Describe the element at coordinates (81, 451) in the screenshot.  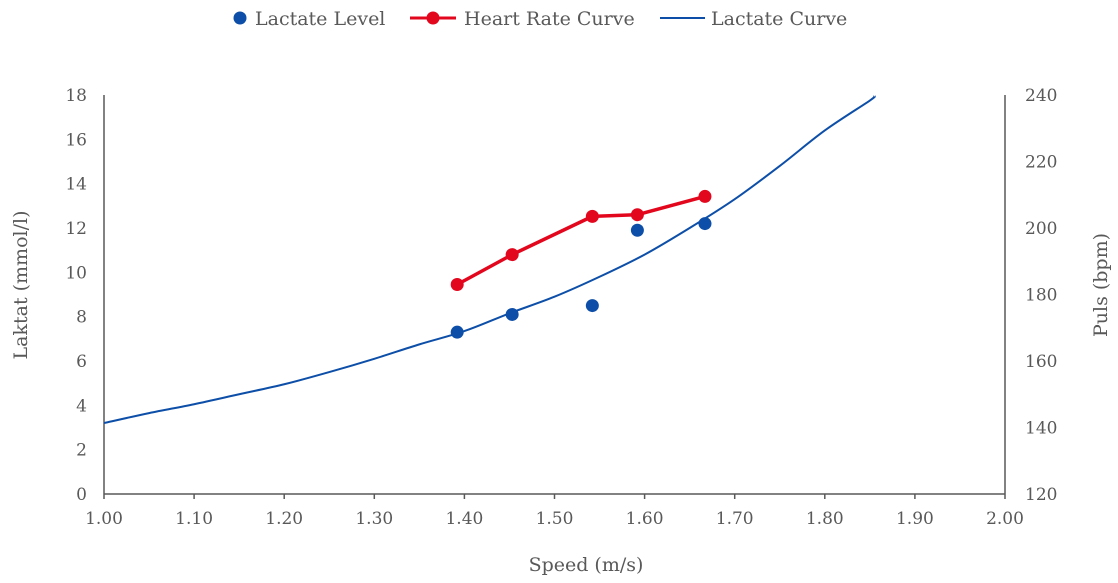
I see `left-tick-label: 2` at that location.